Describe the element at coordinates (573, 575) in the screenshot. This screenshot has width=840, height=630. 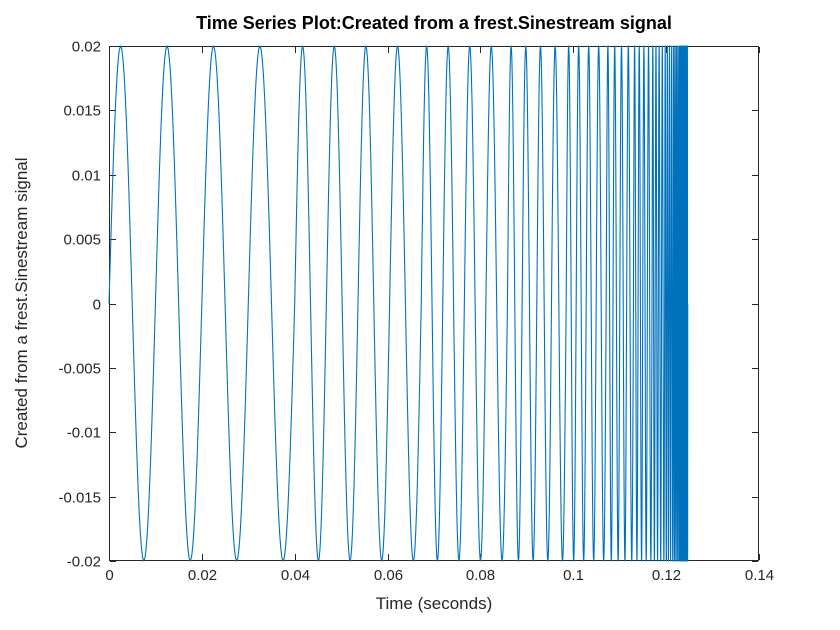
I see `x-tick-label: 0.1` at that location.